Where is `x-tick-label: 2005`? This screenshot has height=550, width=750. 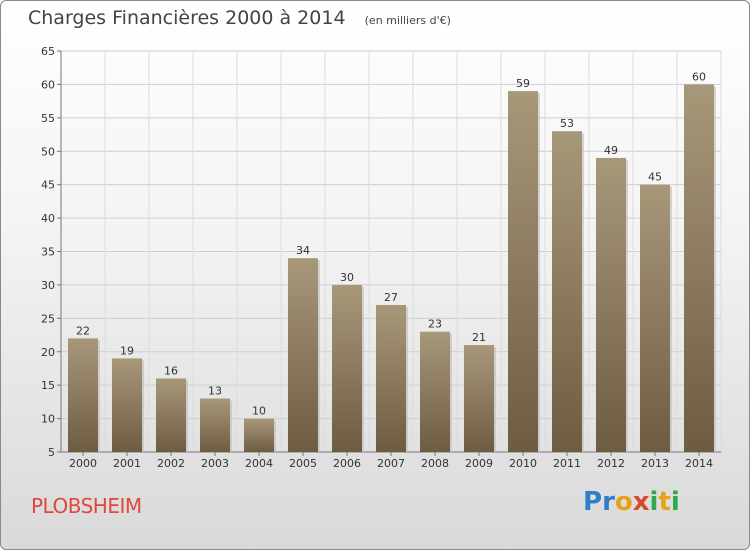 x-tick-label: 2005 is located at coordinates (303, 463).